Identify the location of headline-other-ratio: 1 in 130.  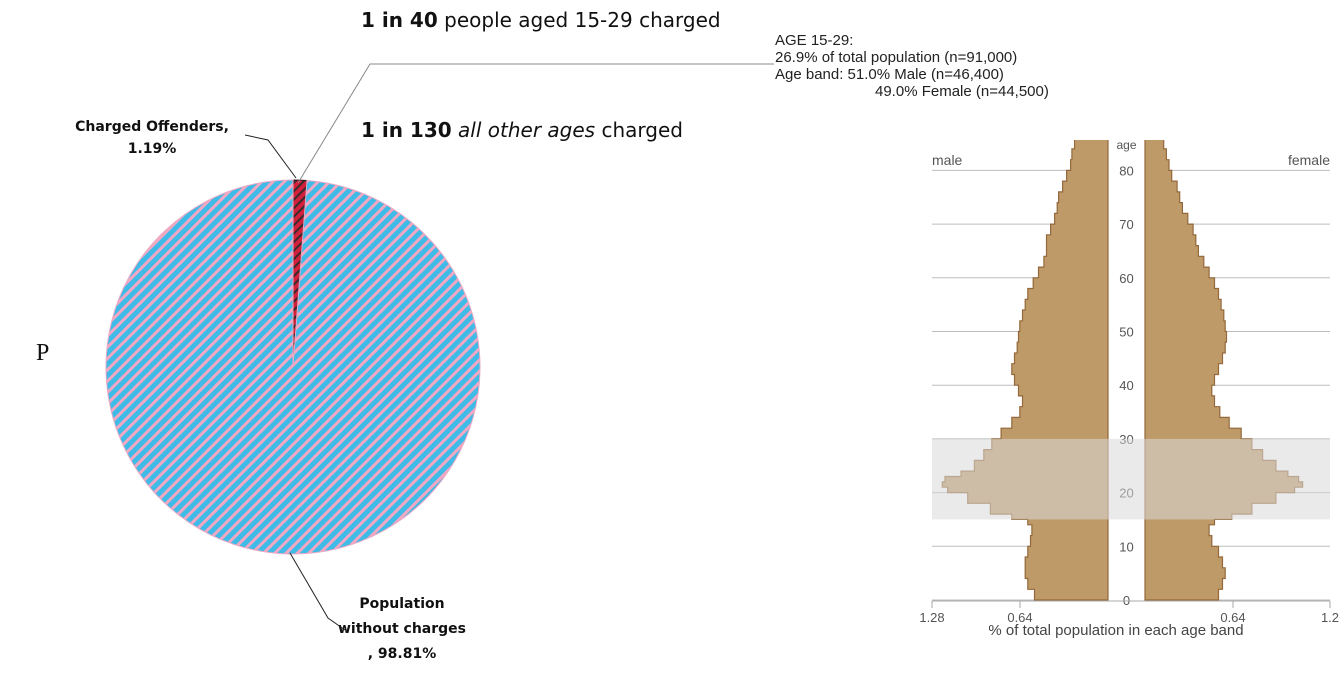
(406, 130).